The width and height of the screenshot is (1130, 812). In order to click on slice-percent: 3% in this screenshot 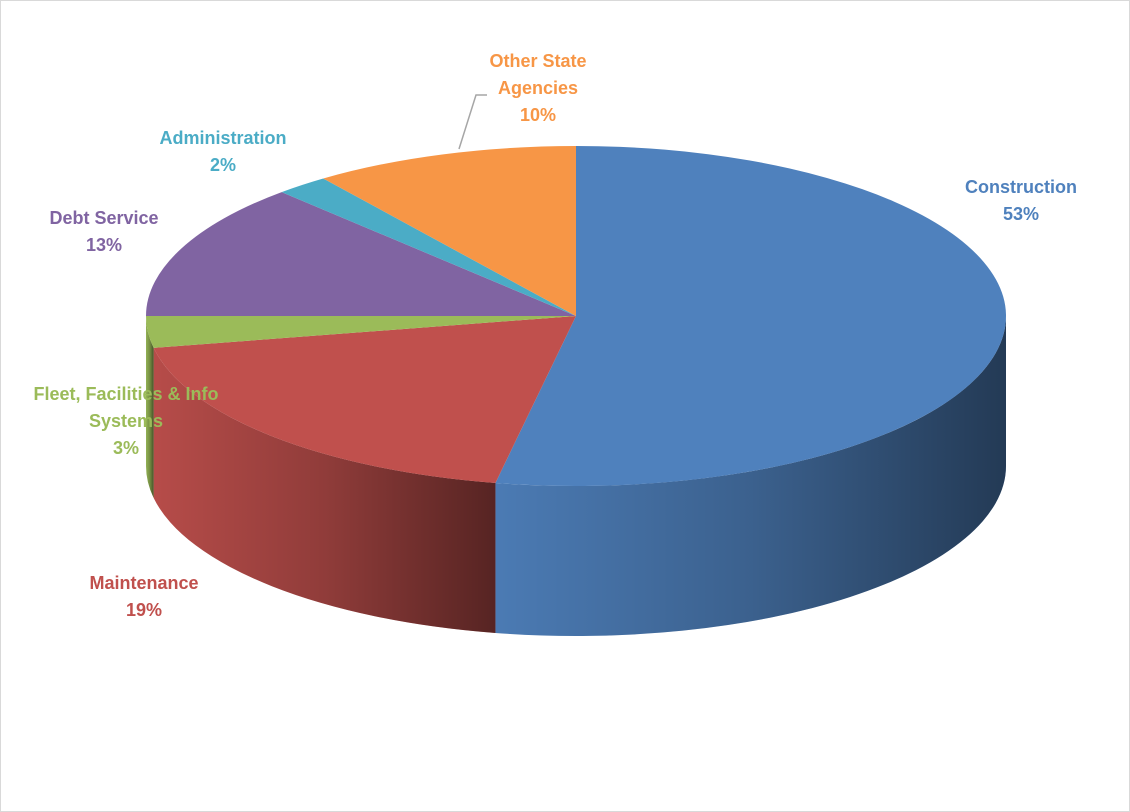, I will do `click(125, 448)`.